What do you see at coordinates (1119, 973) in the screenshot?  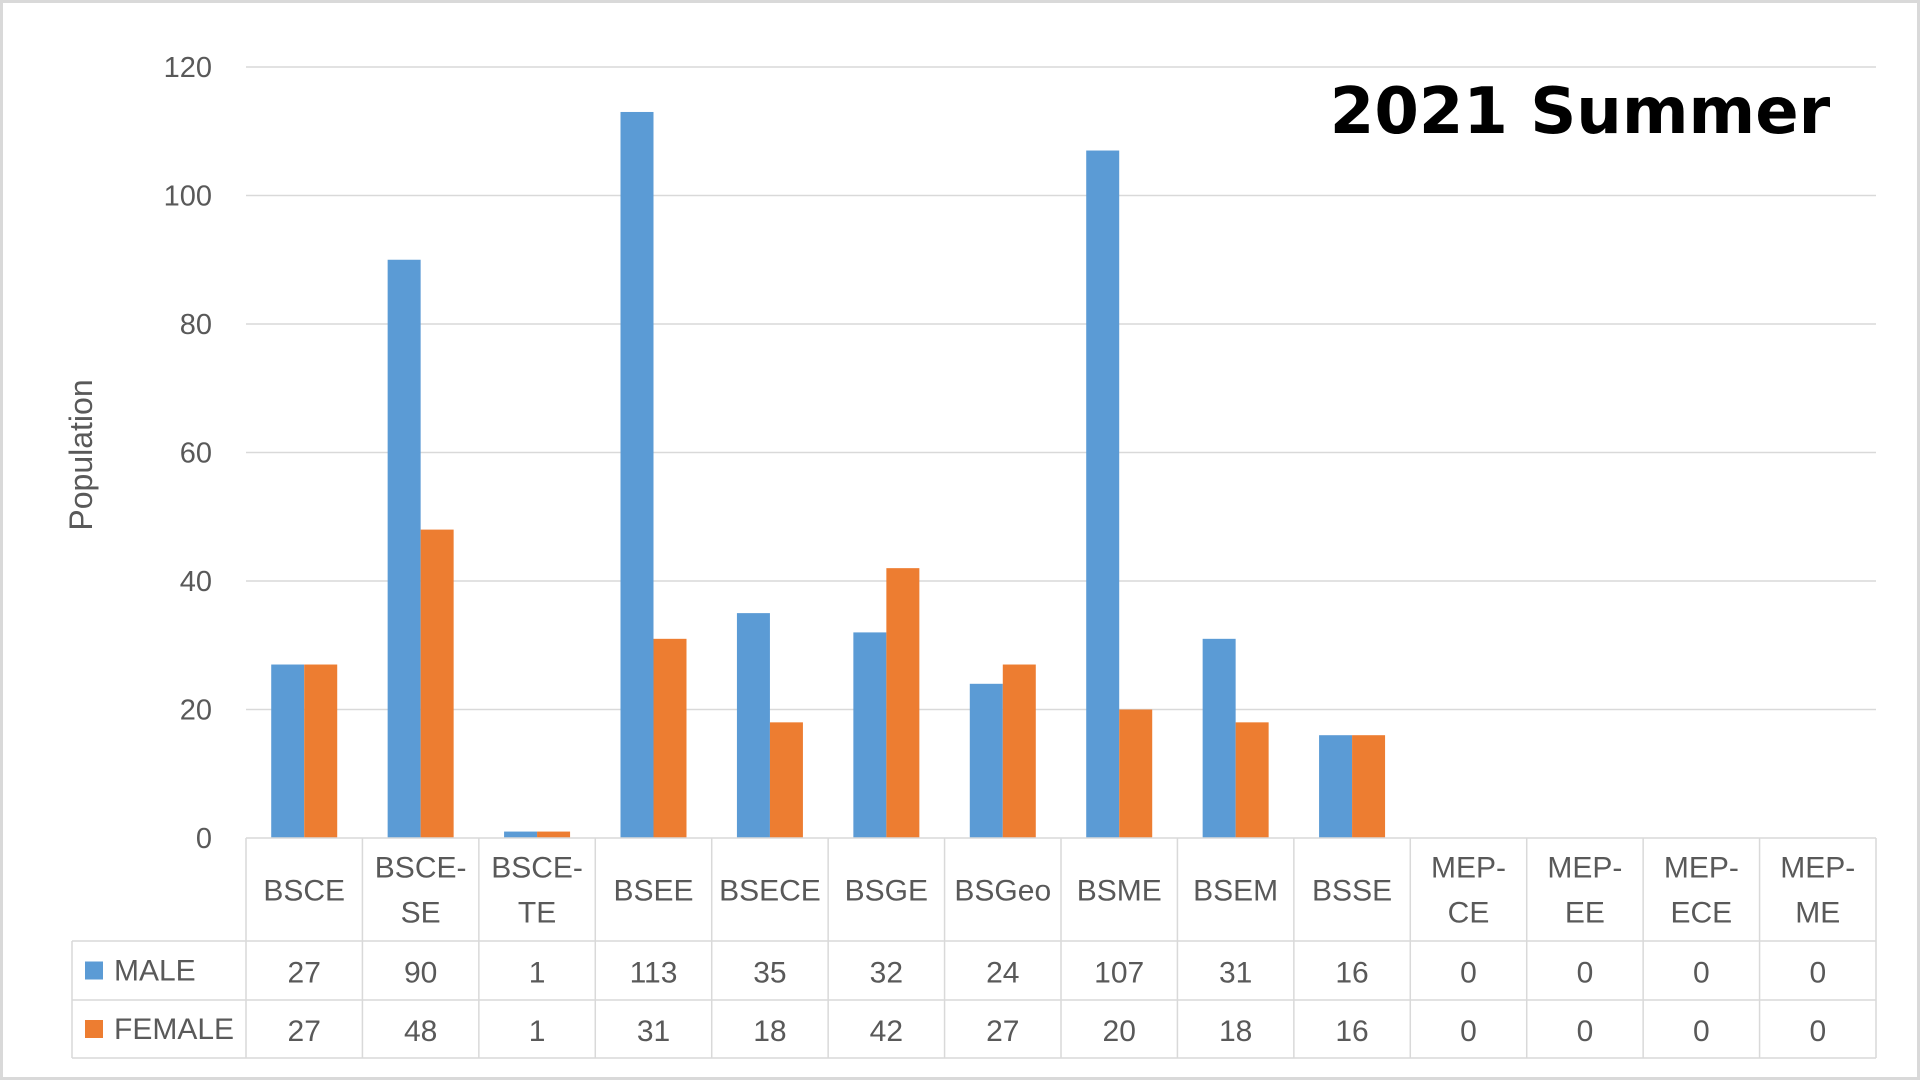 I see `data-label-male: 107` at bounding box center [1119, 973].